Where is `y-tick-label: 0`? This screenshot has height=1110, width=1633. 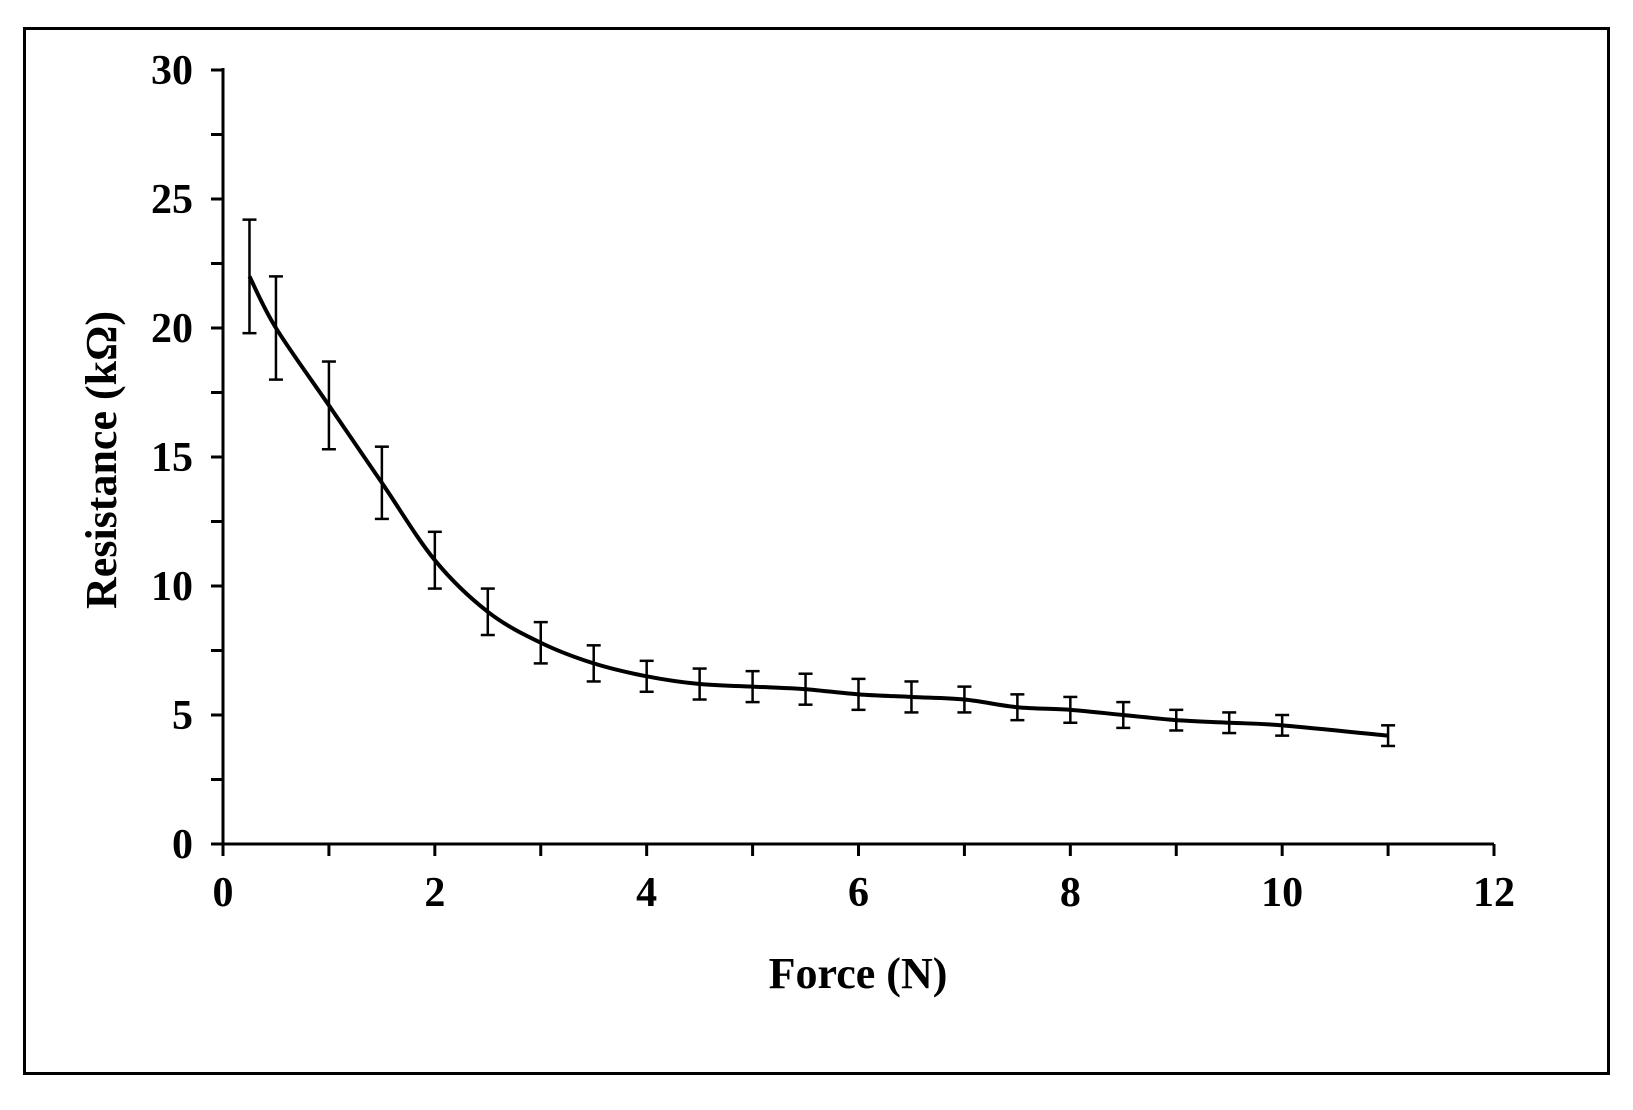 y-tick-label: 0 is located at coordinates (182, 845).